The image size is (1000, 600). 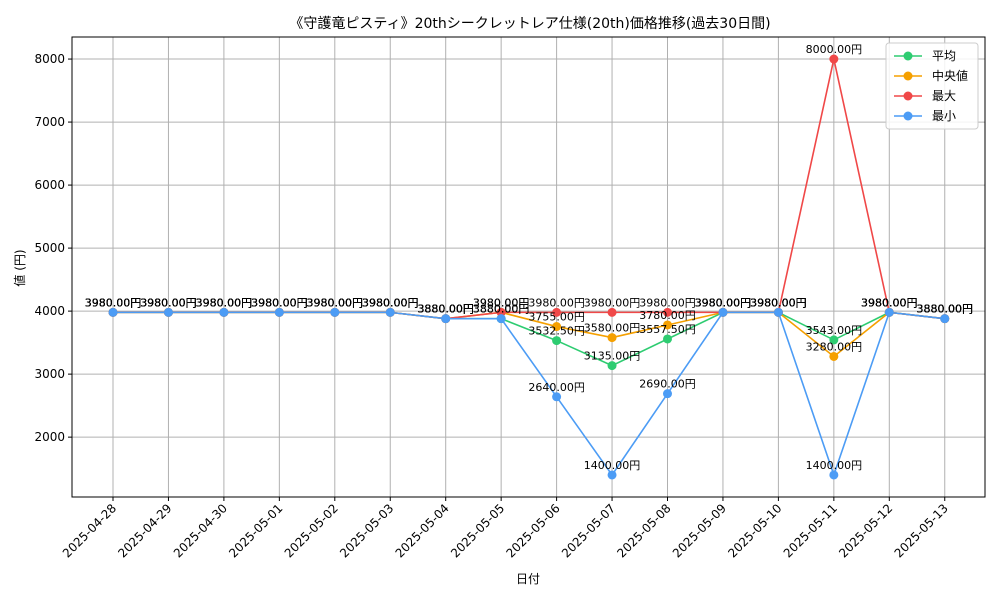 I want to click on x-tick-label: 2025-05-01, so click(x=255, y=530).